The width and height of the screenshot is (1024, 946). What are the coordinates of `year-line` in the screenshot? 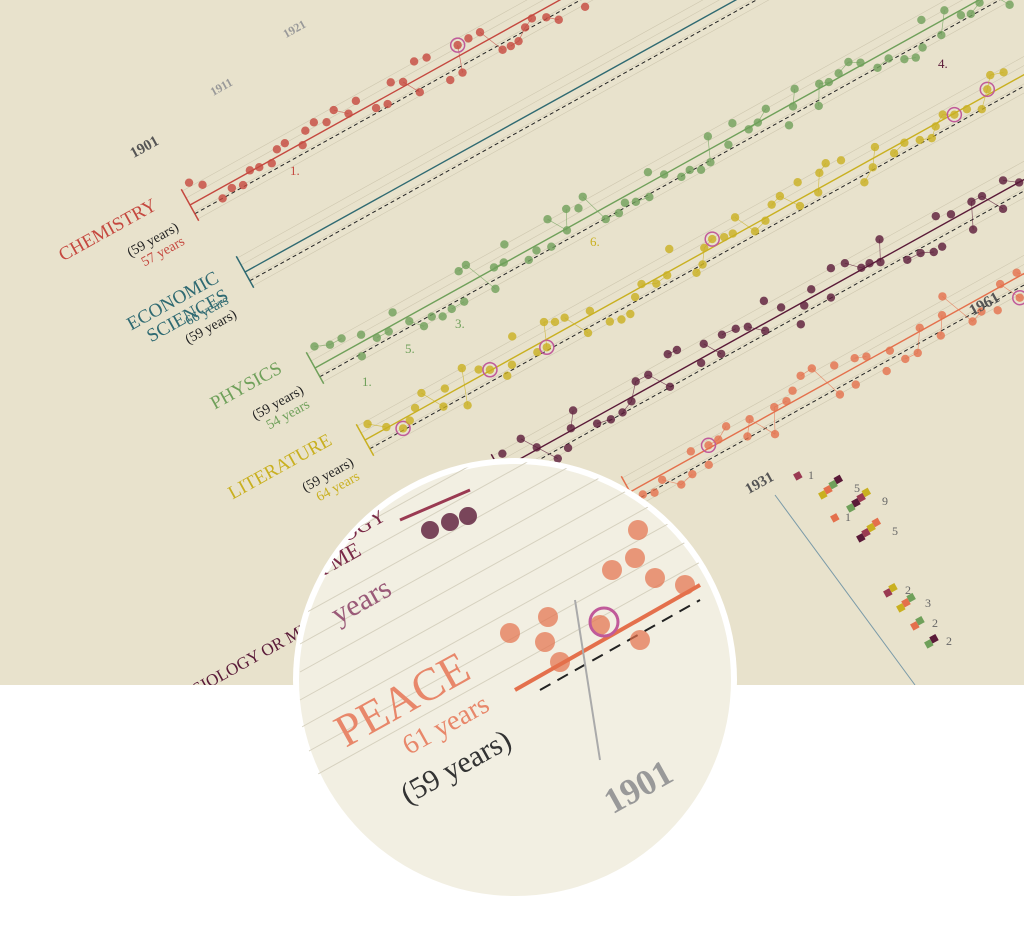 It's located at (845, 589).